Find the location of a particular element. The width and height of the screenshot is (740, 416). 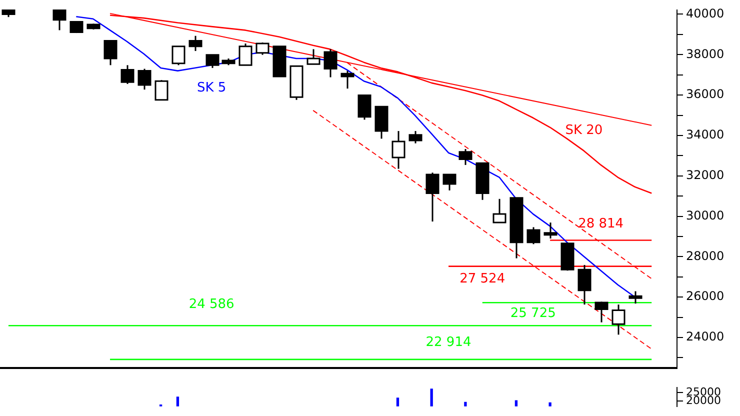

series-label: 25 725 is located at coordinates (533, 314).